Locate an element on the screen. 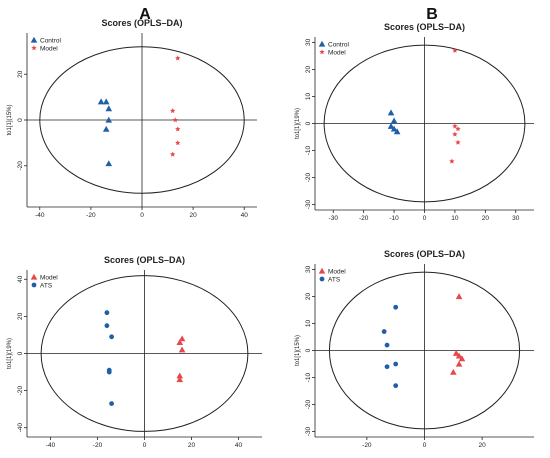  panel-2-x-tick-label: -10 is located at coordinates (394, 218).